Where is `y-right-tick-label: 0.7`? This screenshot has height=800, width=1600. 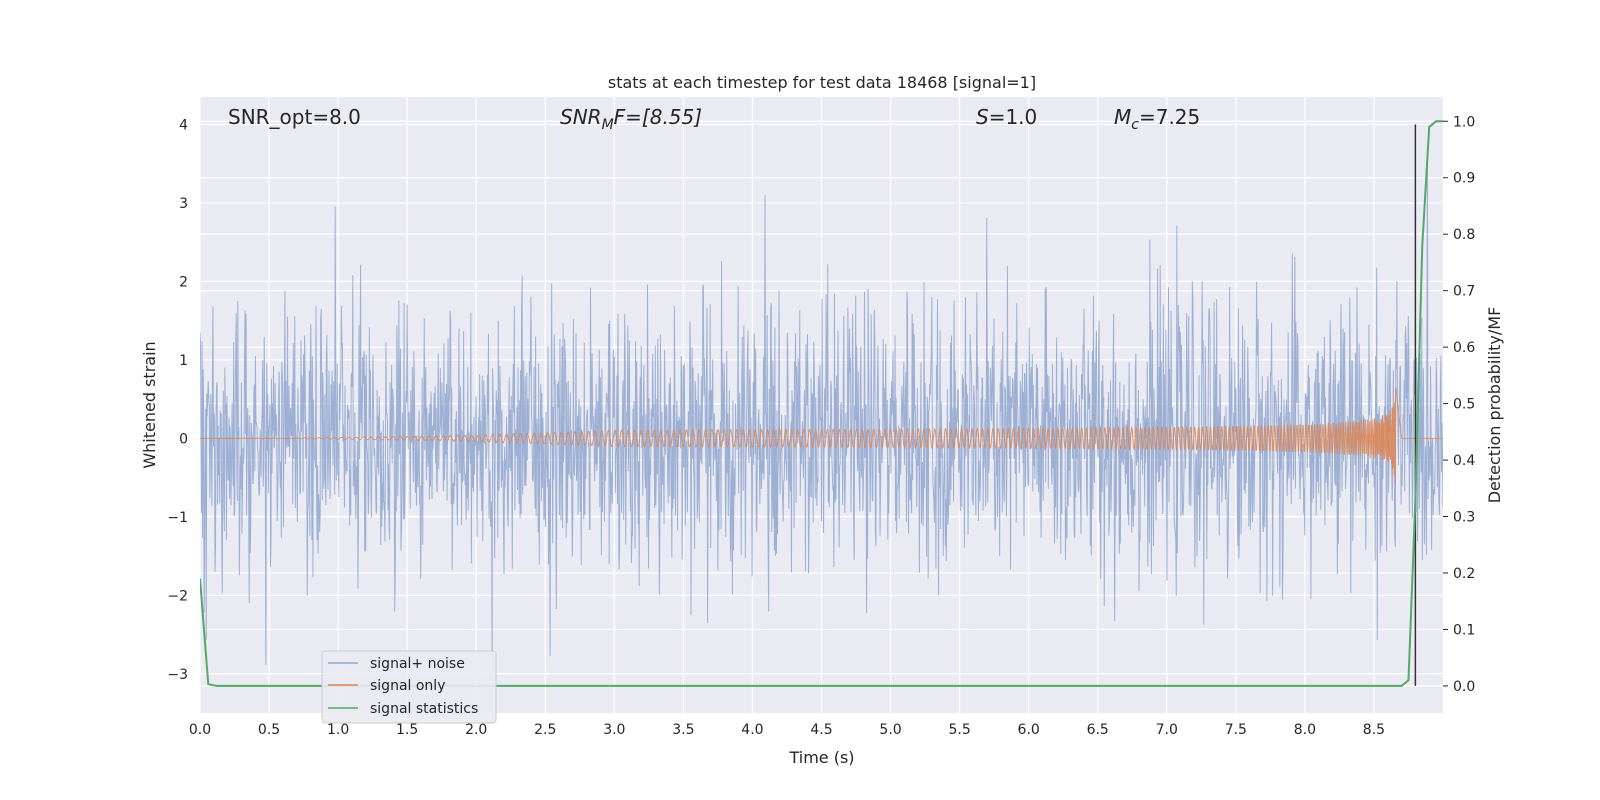
y-right-tick-label: 0.7 is located at coordinates (1464, 292).